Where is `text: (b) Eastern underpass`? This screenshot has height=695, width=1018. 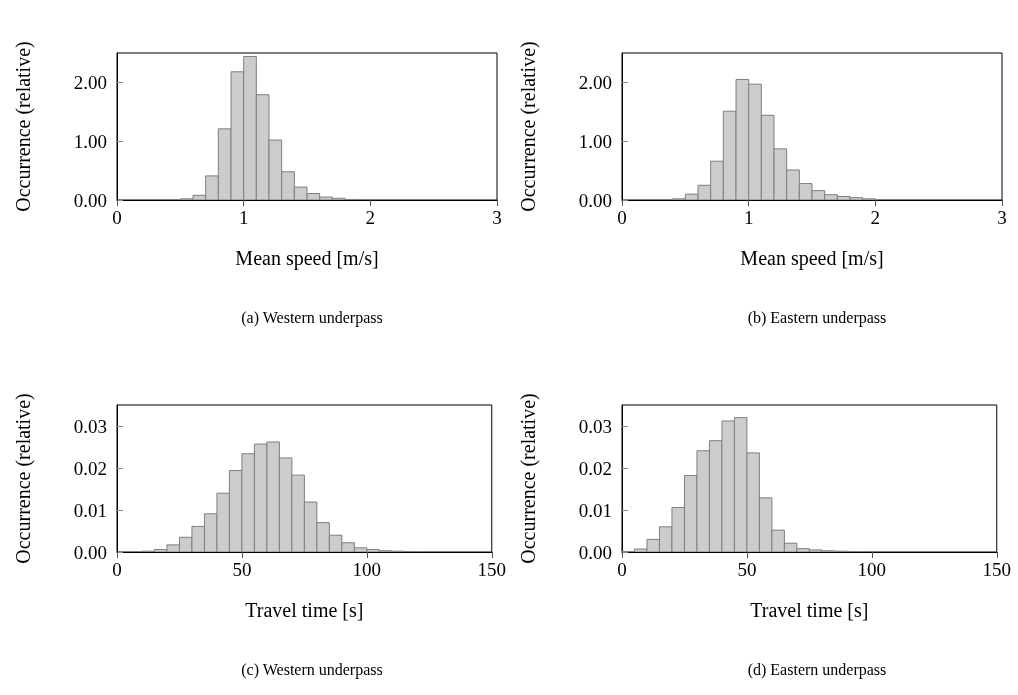
text: (b) Eastern underpass is located at coordinates (817, 317).